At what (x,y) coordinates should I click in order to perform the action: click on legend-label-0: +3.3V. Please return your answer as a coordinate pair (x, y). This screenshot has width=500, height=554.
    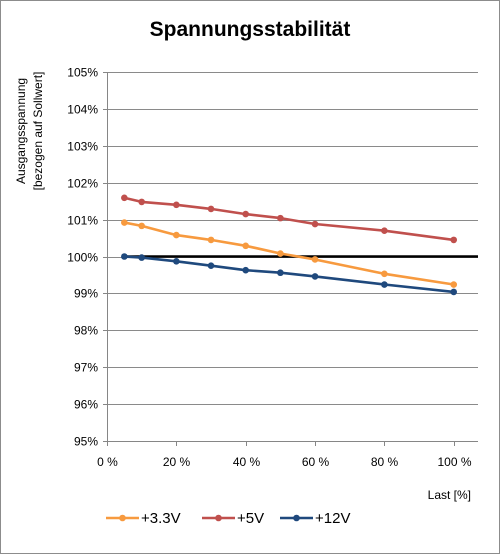
    Looking at the image, I should click on (161, 518).